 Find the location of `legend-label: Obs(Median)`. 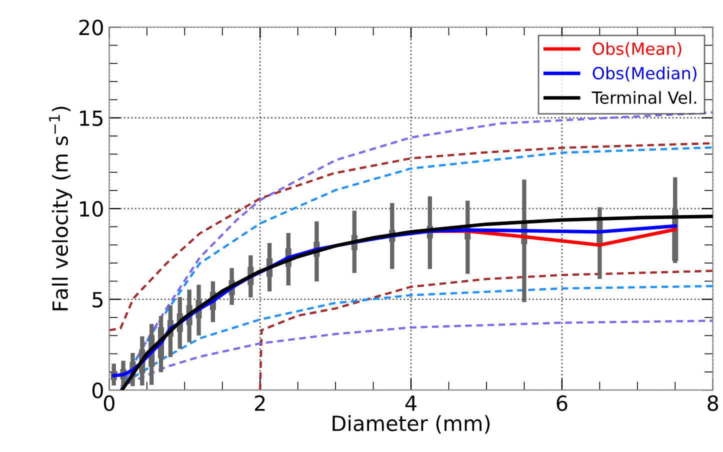

legend-label: Obs(Median) is located at coordinates (644, 74).